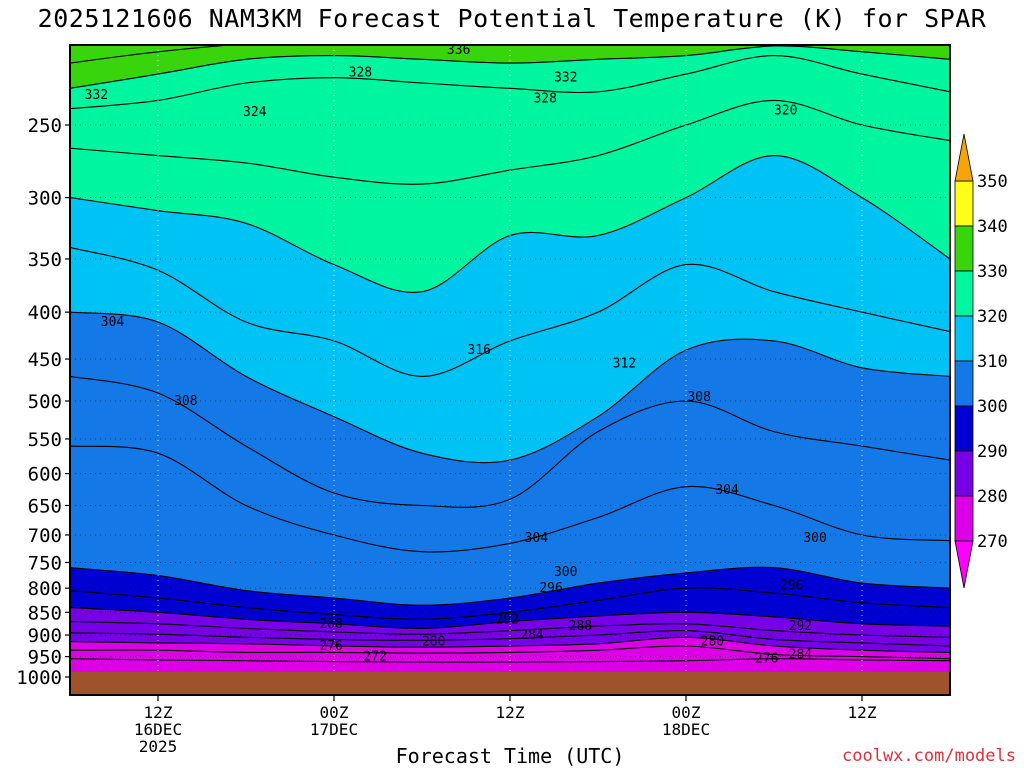  I want to click on x-axis-title: Forecast Time (UTC), so click(510, 756).